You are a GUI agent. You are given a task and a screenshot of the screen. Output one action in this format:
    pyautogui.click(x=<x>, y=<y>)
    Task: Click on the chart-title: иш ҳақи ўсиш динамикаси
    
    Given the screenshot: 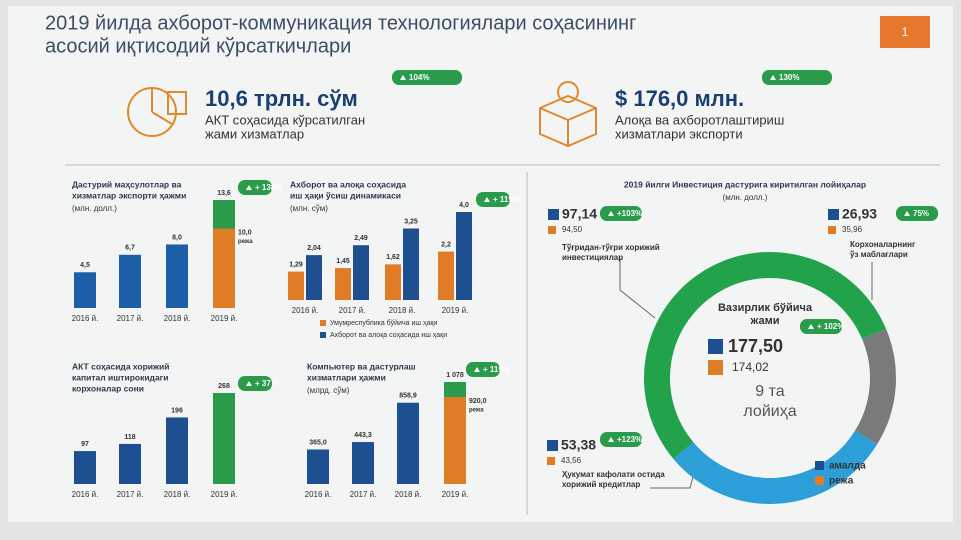 What is the action you would take?
    pyautogui.click(x=345, y=195)
    